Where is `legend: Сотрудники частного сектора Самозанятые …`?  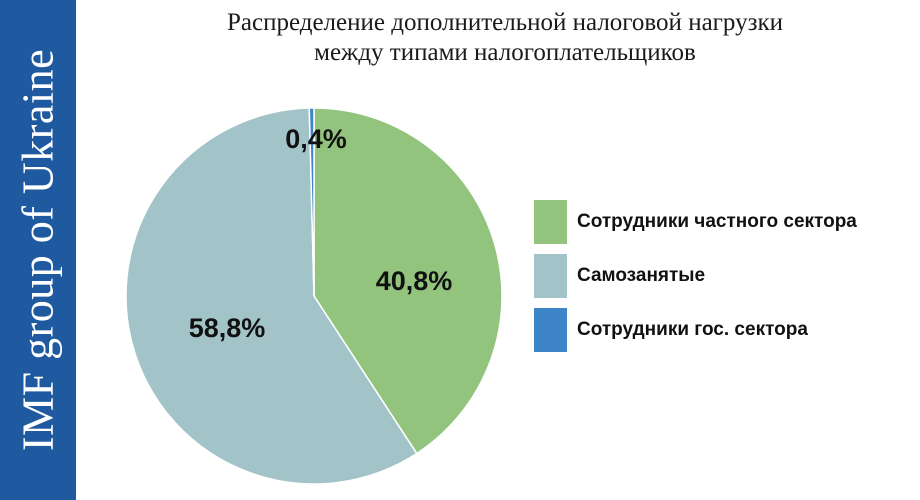
legend: Сотрудники частного сектора Самозанятые … is located at coordinates (719, 281).